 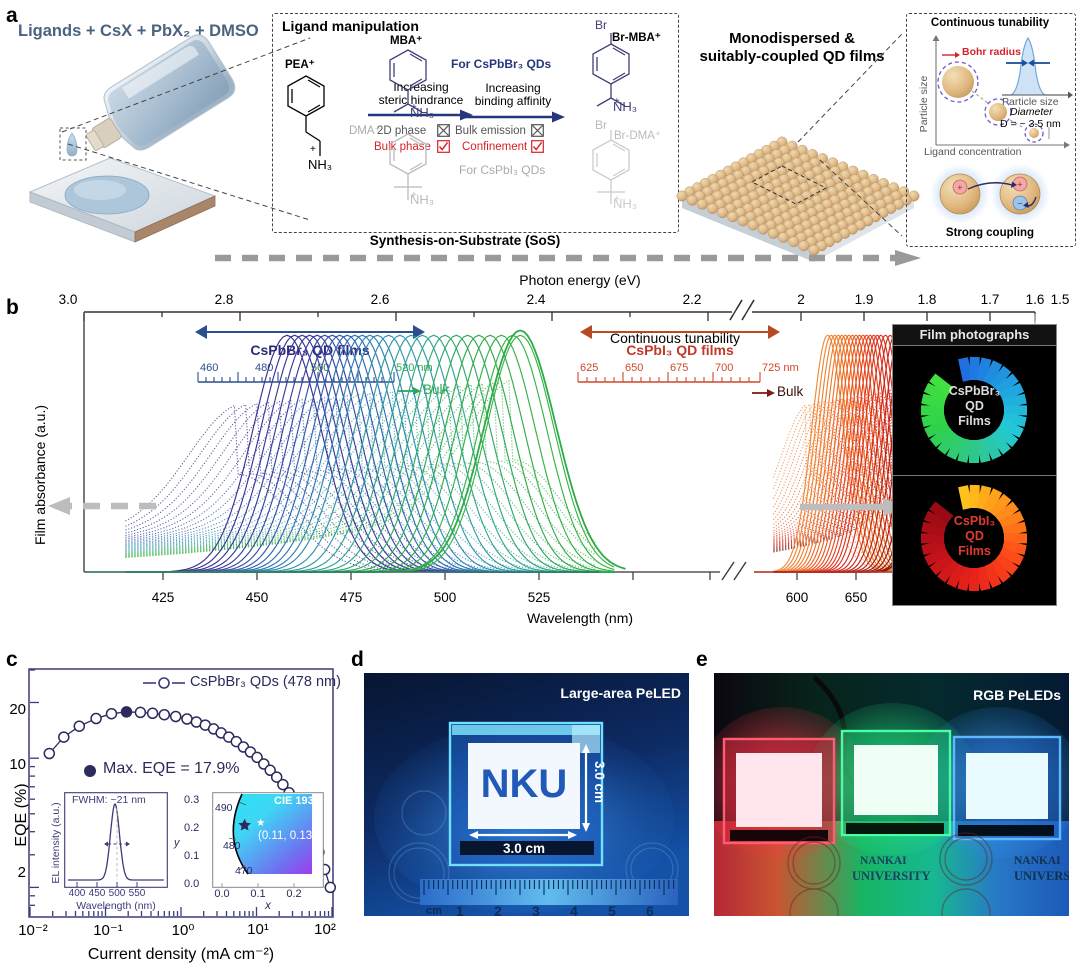 What do you see at coordinates (502, 170) in the screenshot?
I see `for-cspbi3-label: For CsPbI₃ QDs` at bounding box center [502, 170].